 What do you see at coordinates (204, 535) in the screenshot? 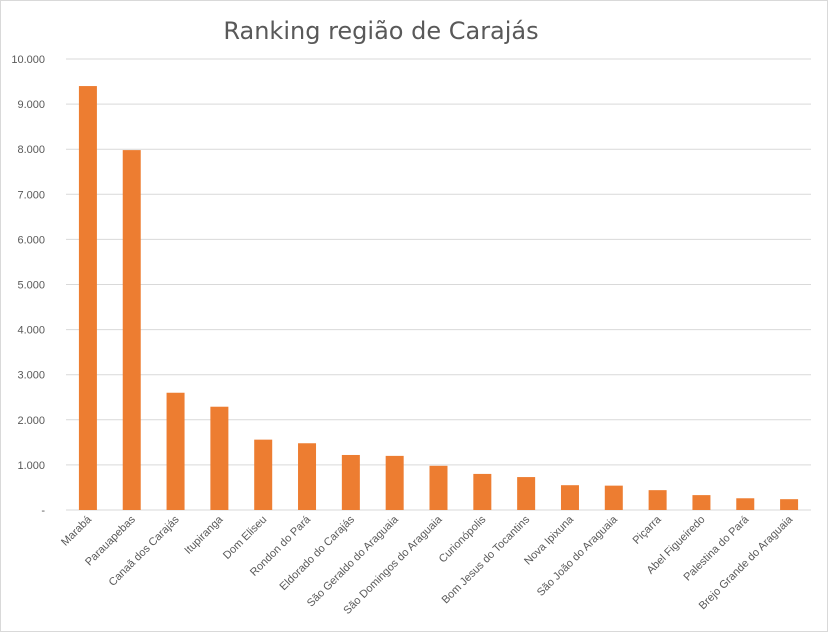
I see `x-tick-label: Itupiranga` at bounding box center [204, 535].